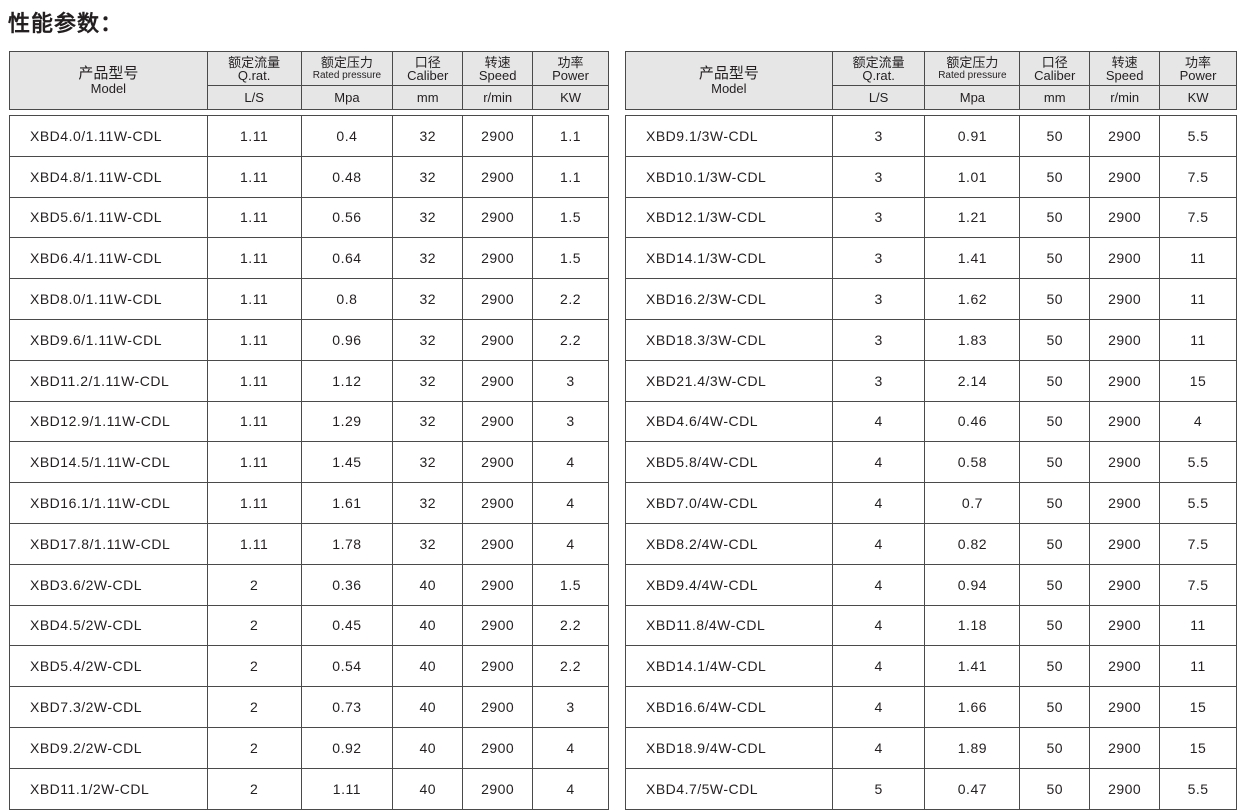 The height and width of the screenshot is (812, 1247). Describe the element at coordinates (1055, 68) in the screenshot. I see `column-header: 口径 Caliber` at that location.